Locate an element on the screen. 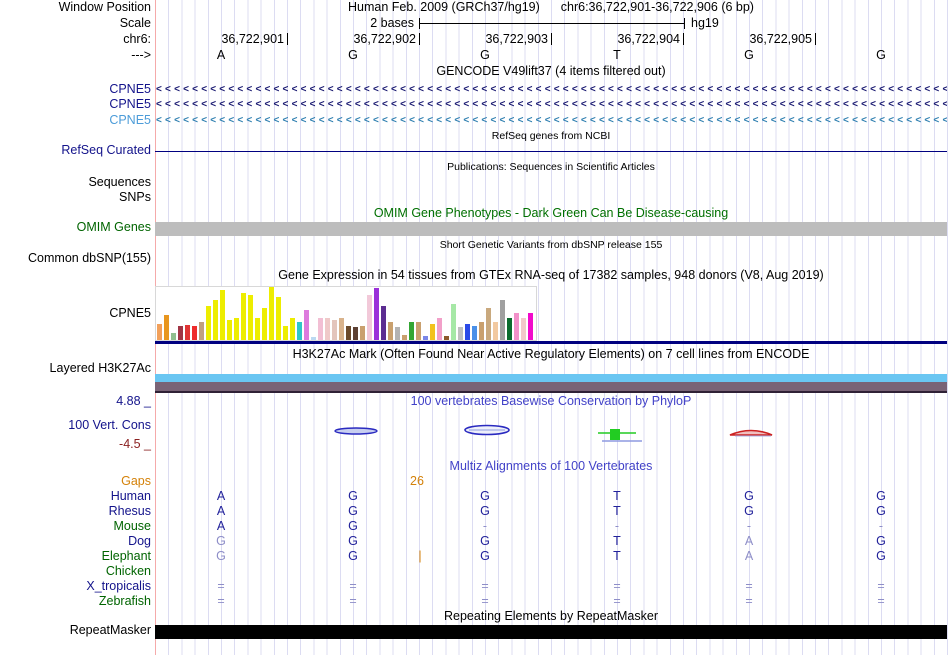 This screenshot has width=950, height=655. coordinate-value: 36,722,901 is located at coordinates (252, 39).